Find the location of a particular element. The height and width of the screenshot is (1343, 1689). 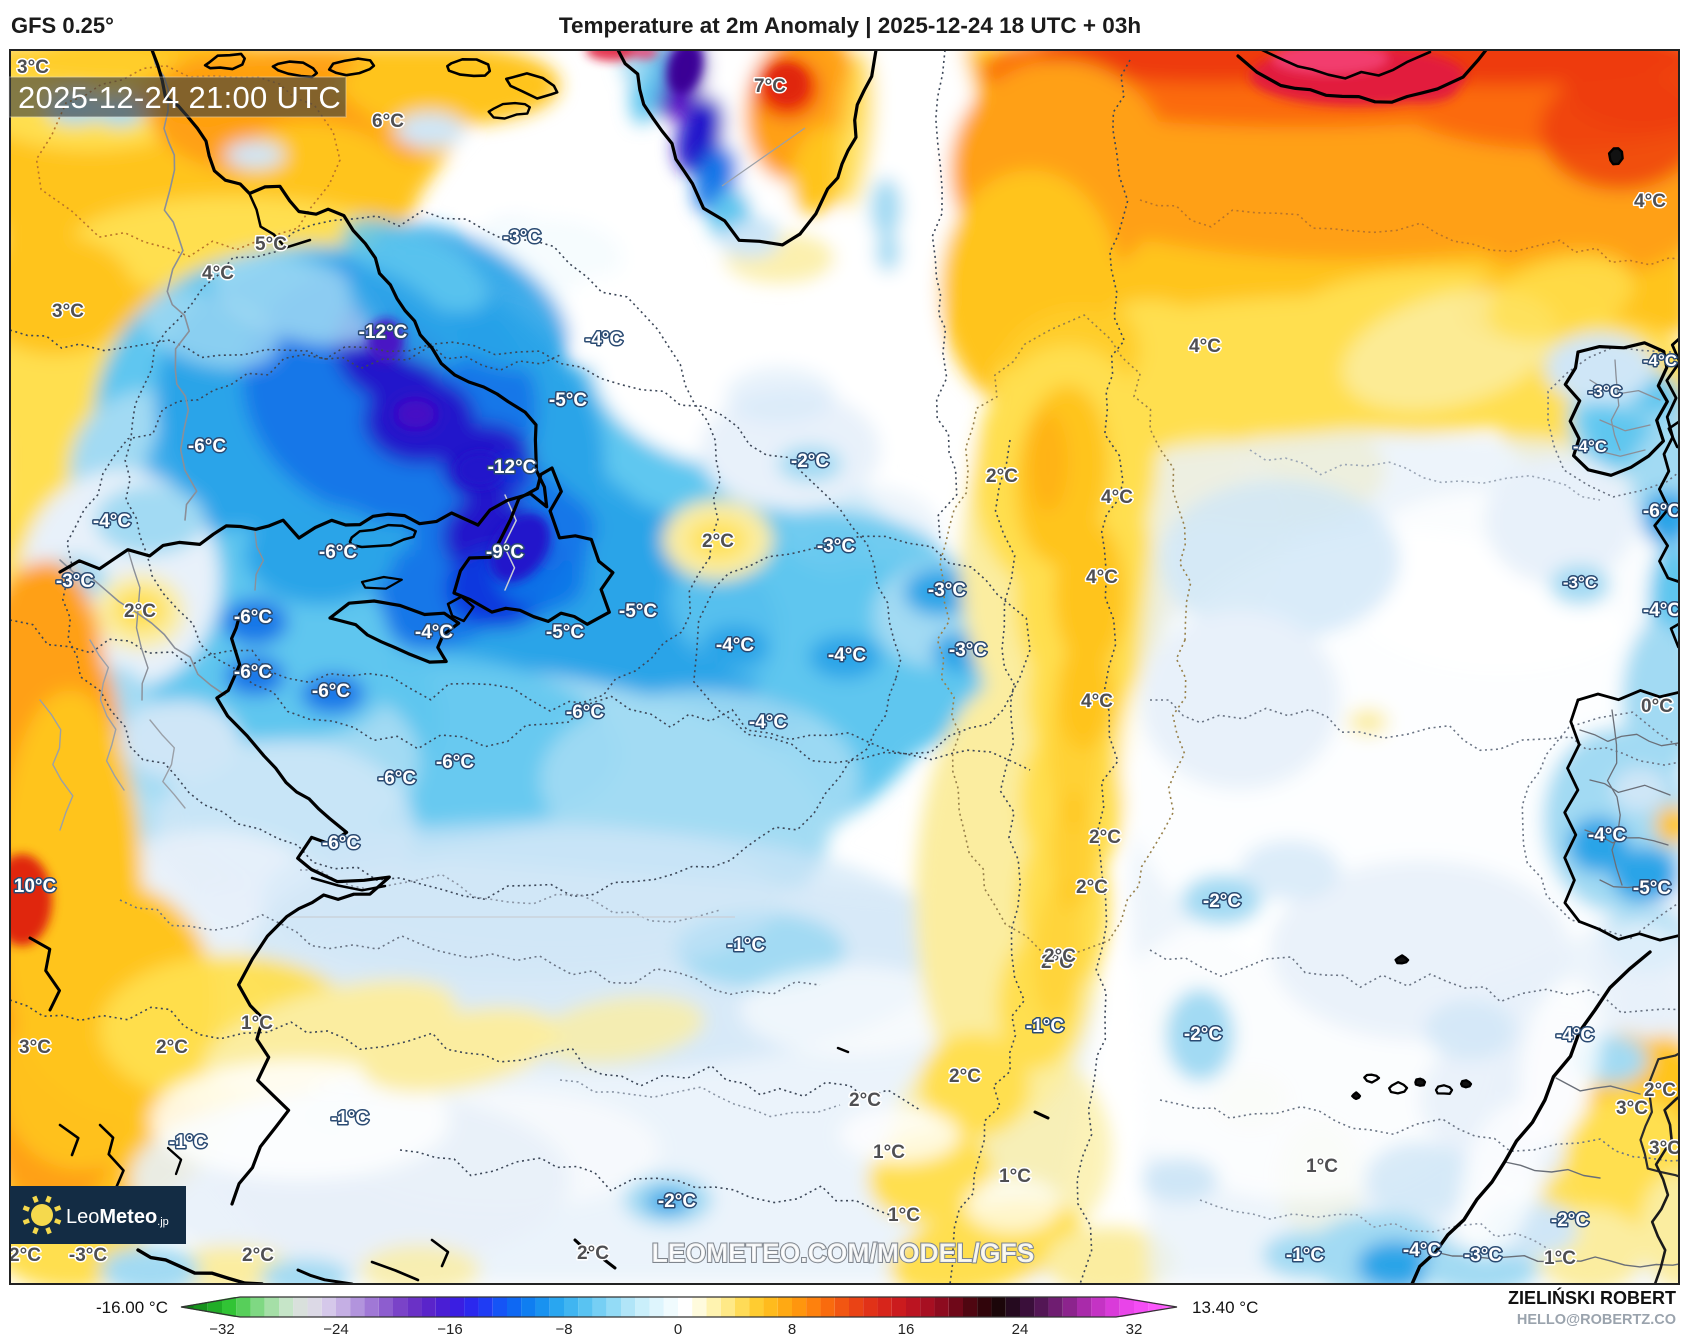

svg-text: 24 is located at coordinates (1020, 1329).